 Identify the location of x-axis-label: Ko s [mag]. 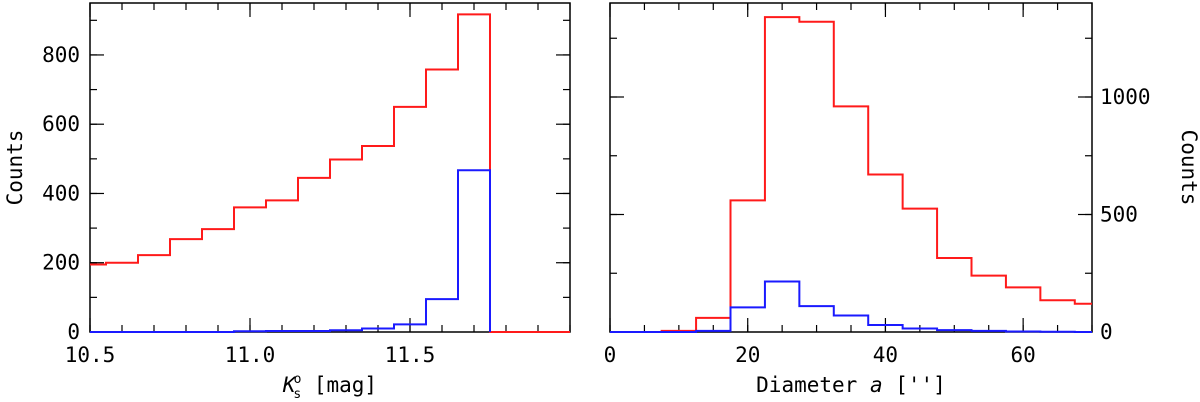
(329, 387).